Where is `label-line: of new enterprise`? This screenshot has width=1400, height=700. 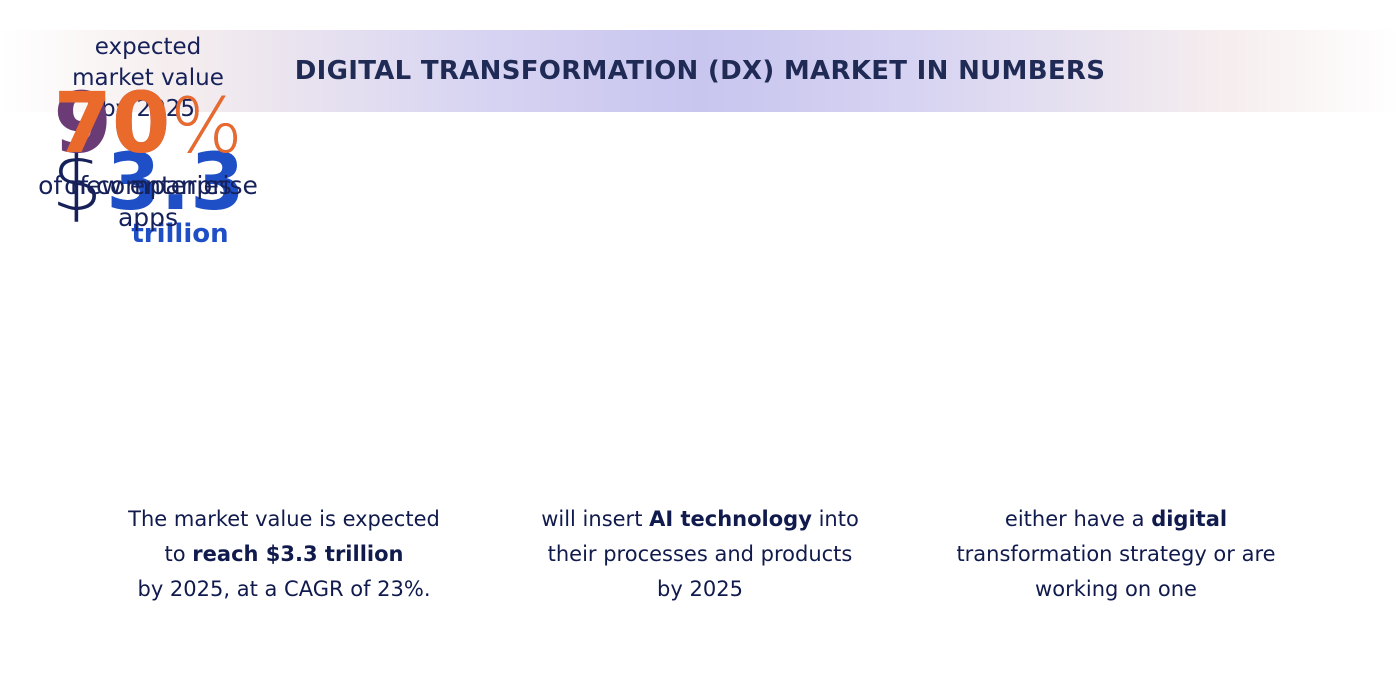 label-line: of new enterprise is located at coordinates (148, 185).